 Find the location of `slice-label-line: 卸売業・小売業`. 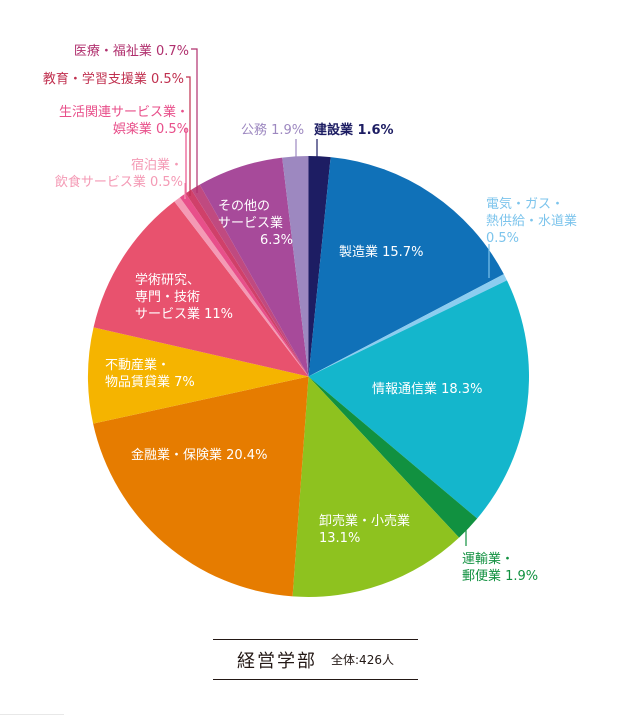

slice-label-line: 卸売業・小売業 is located at coordinates (365, 521).